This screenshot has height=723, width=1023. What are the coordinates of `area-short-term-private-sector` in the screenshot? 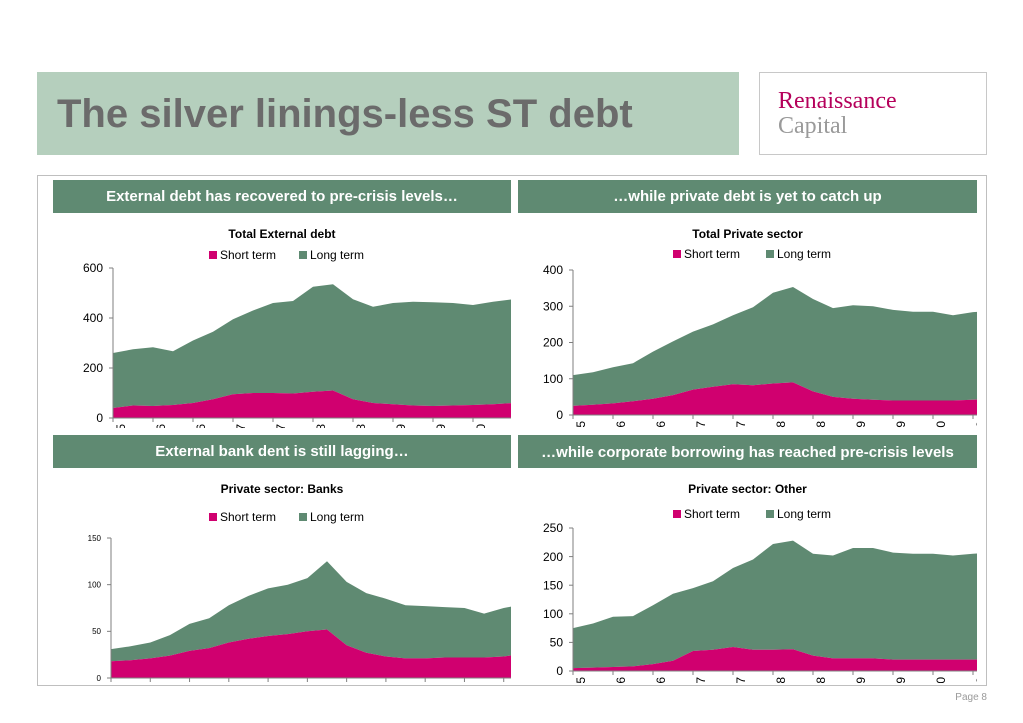 It's located at (775, 398).